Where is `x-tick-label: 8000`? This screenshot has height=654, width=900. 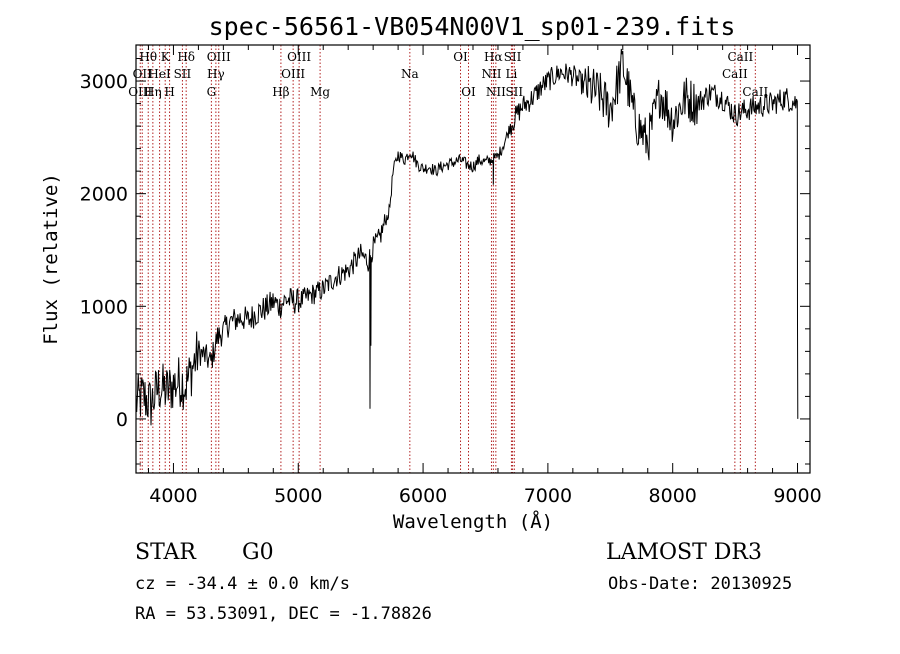
x-tick-label: 8000 is located at coordinates (673, 496).